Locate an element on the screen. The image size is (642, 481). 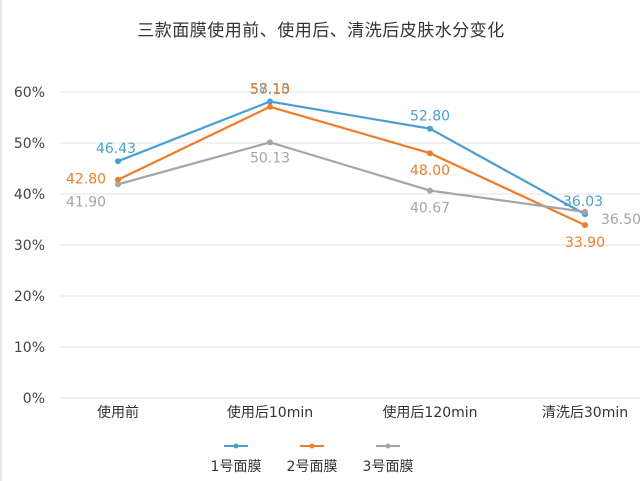
data-label: 41.90 is located at coordinates (86, 202).